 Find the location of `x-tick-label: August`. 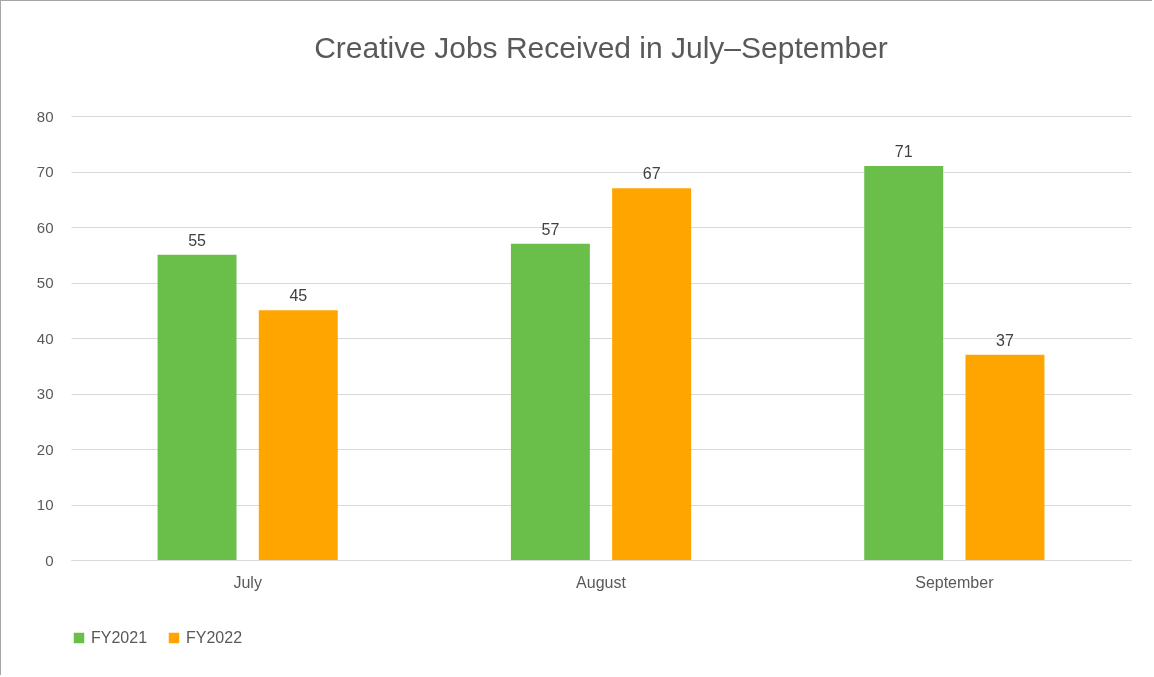

x-tick-label: August is located at coordinates (601, 582).